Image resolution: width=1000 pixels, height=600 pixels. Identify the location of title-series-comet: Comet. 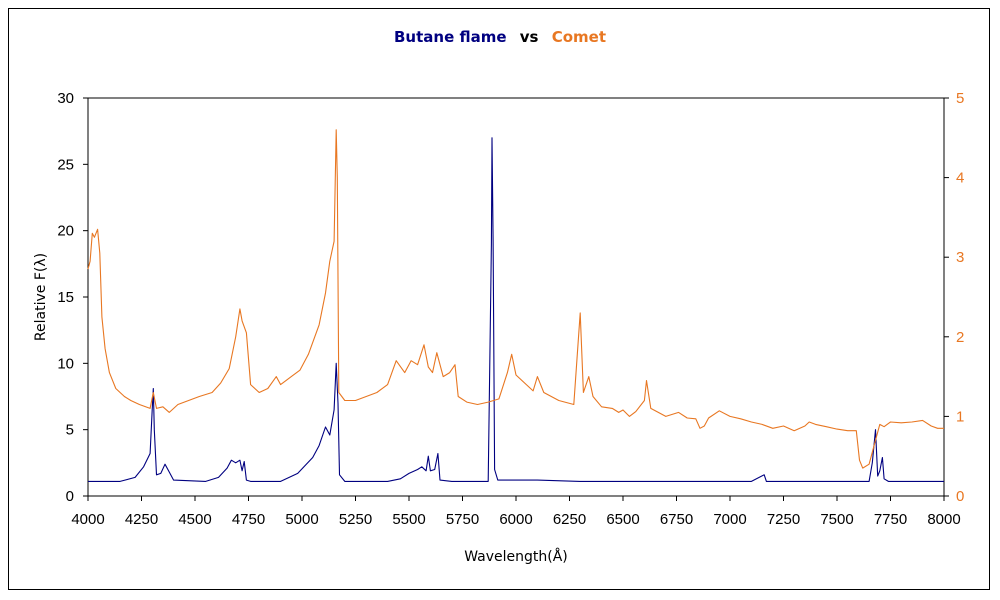
(578, 37).